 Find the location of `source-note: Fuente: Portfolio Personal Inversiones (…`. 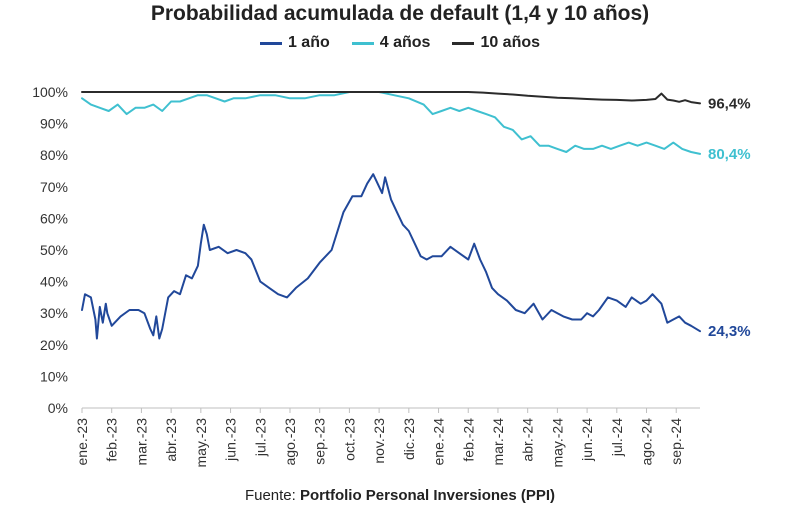

source-note: Fuente: Portfolio Personal Inversiones (… is located at coordinates (400, 495).